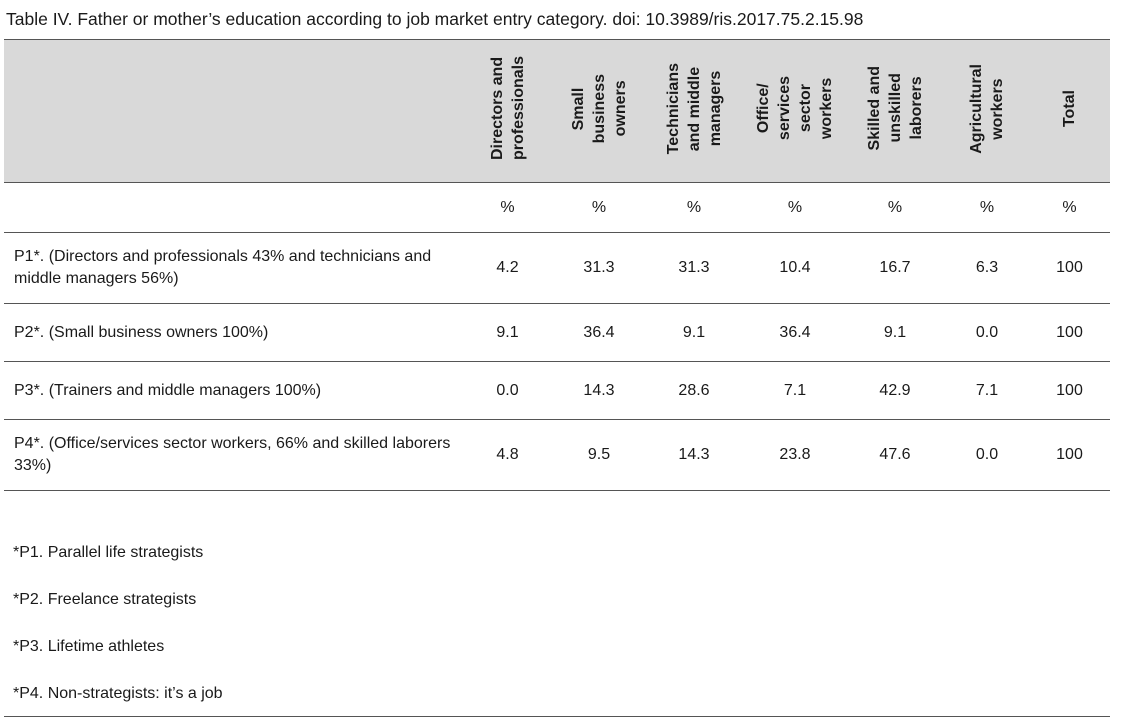 This screenshot has width=1124, height=723. I want to click on row-label: P3*. (Trainers and middle managers 100%), so click(232, 390).